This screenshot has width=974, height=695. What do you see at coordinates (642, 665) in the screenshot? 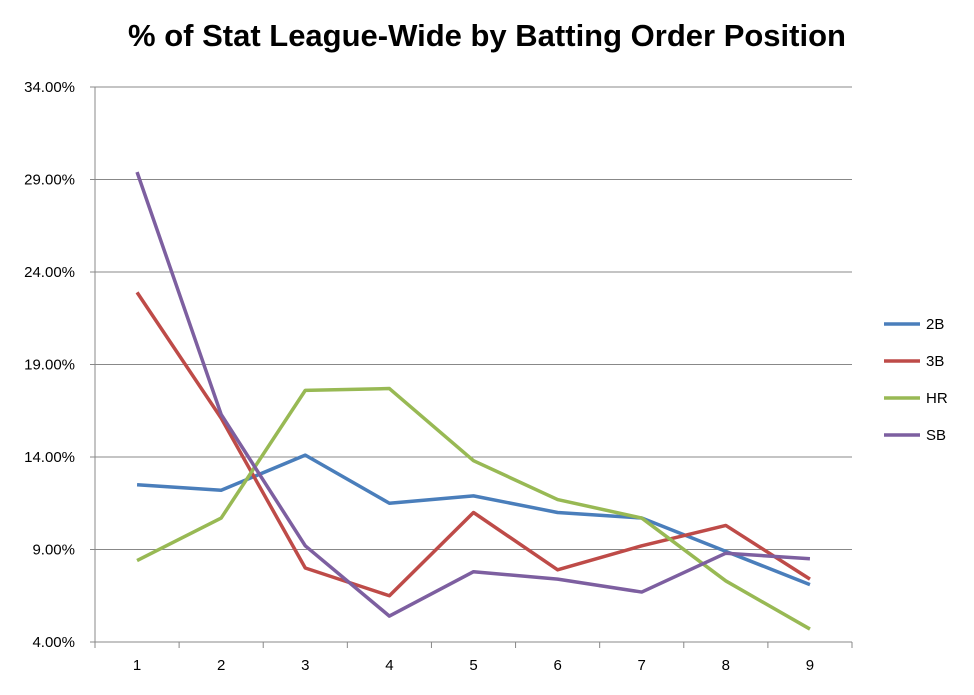
I see `x-tick-label: 7` at bounding box center [642, 665].